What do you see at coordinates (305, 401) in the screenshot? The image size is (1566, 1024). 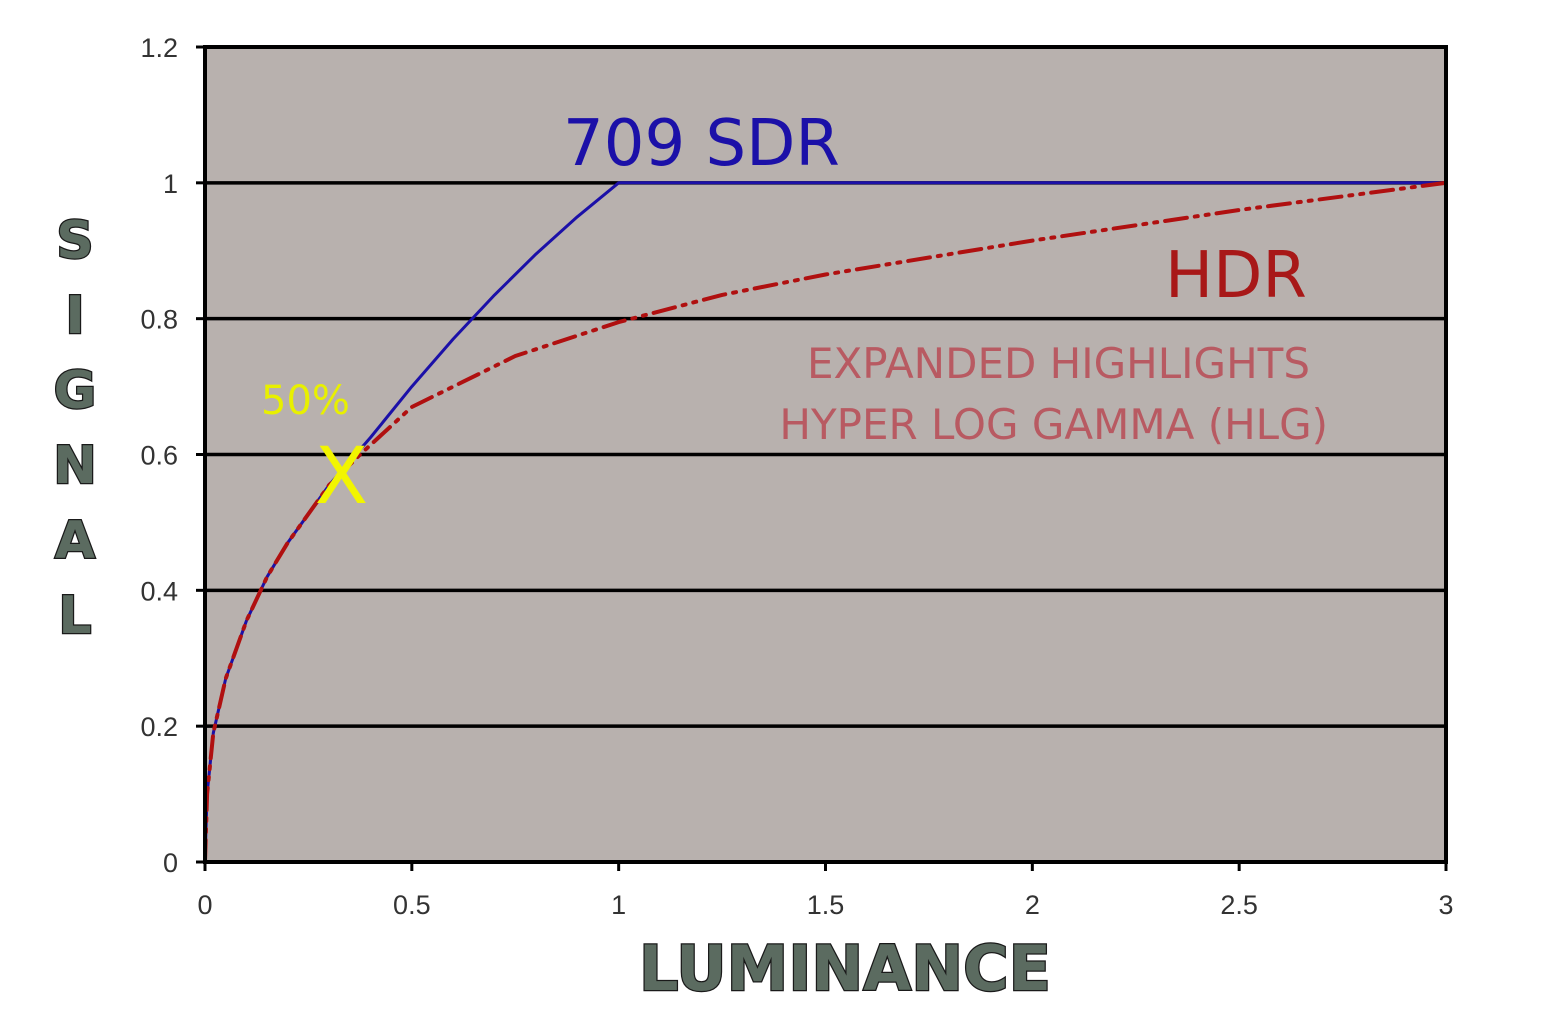 I see `annotation-fifty-percent: 50%` at bounding box center [305, 401].